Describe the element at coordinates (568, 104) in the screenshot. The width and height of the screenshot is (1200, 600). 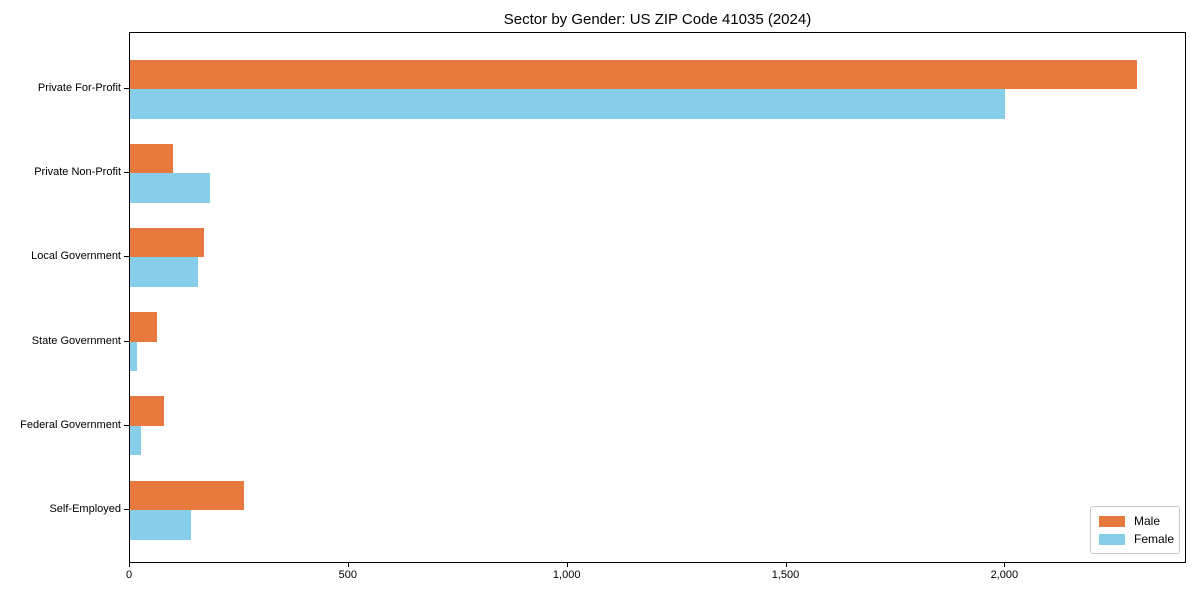
I see `bar-female-private-for-profit` at that location.